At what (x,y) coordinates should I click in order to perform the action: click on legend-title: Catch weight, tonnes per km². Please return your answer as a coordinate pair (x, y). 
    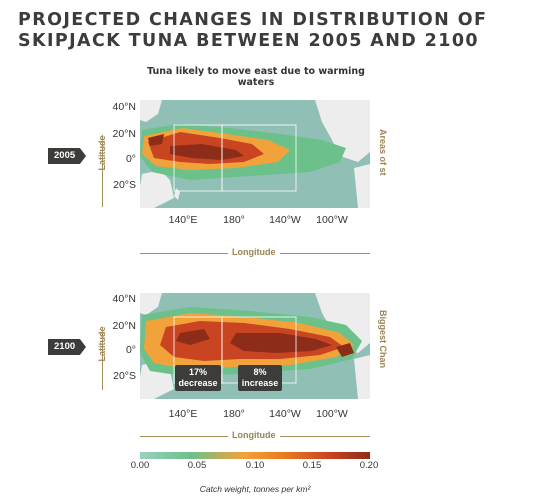
    Looking at the image, I should click on (255, 489).